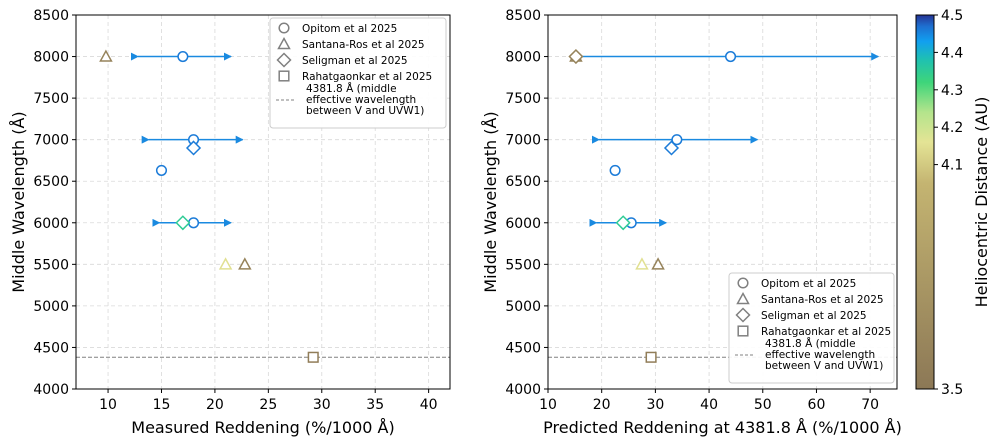 The width and height of the screenshot is (996, 445). I want to click on x-axis-label: Measured Reddening (%/1000 Å), so click(262, 427).